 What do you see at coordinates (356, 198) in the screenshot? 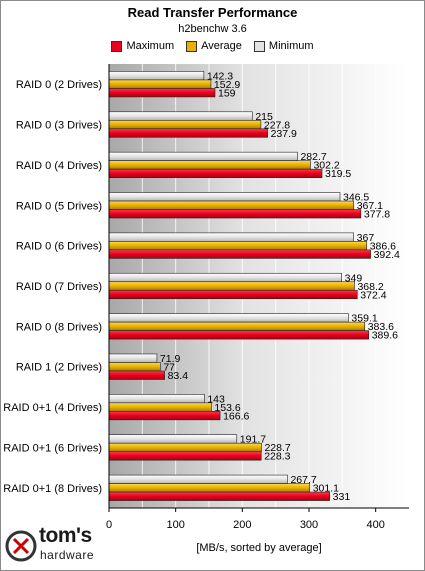
I see `data-label-minimum: 346.5` at bounding box center [356, 198].